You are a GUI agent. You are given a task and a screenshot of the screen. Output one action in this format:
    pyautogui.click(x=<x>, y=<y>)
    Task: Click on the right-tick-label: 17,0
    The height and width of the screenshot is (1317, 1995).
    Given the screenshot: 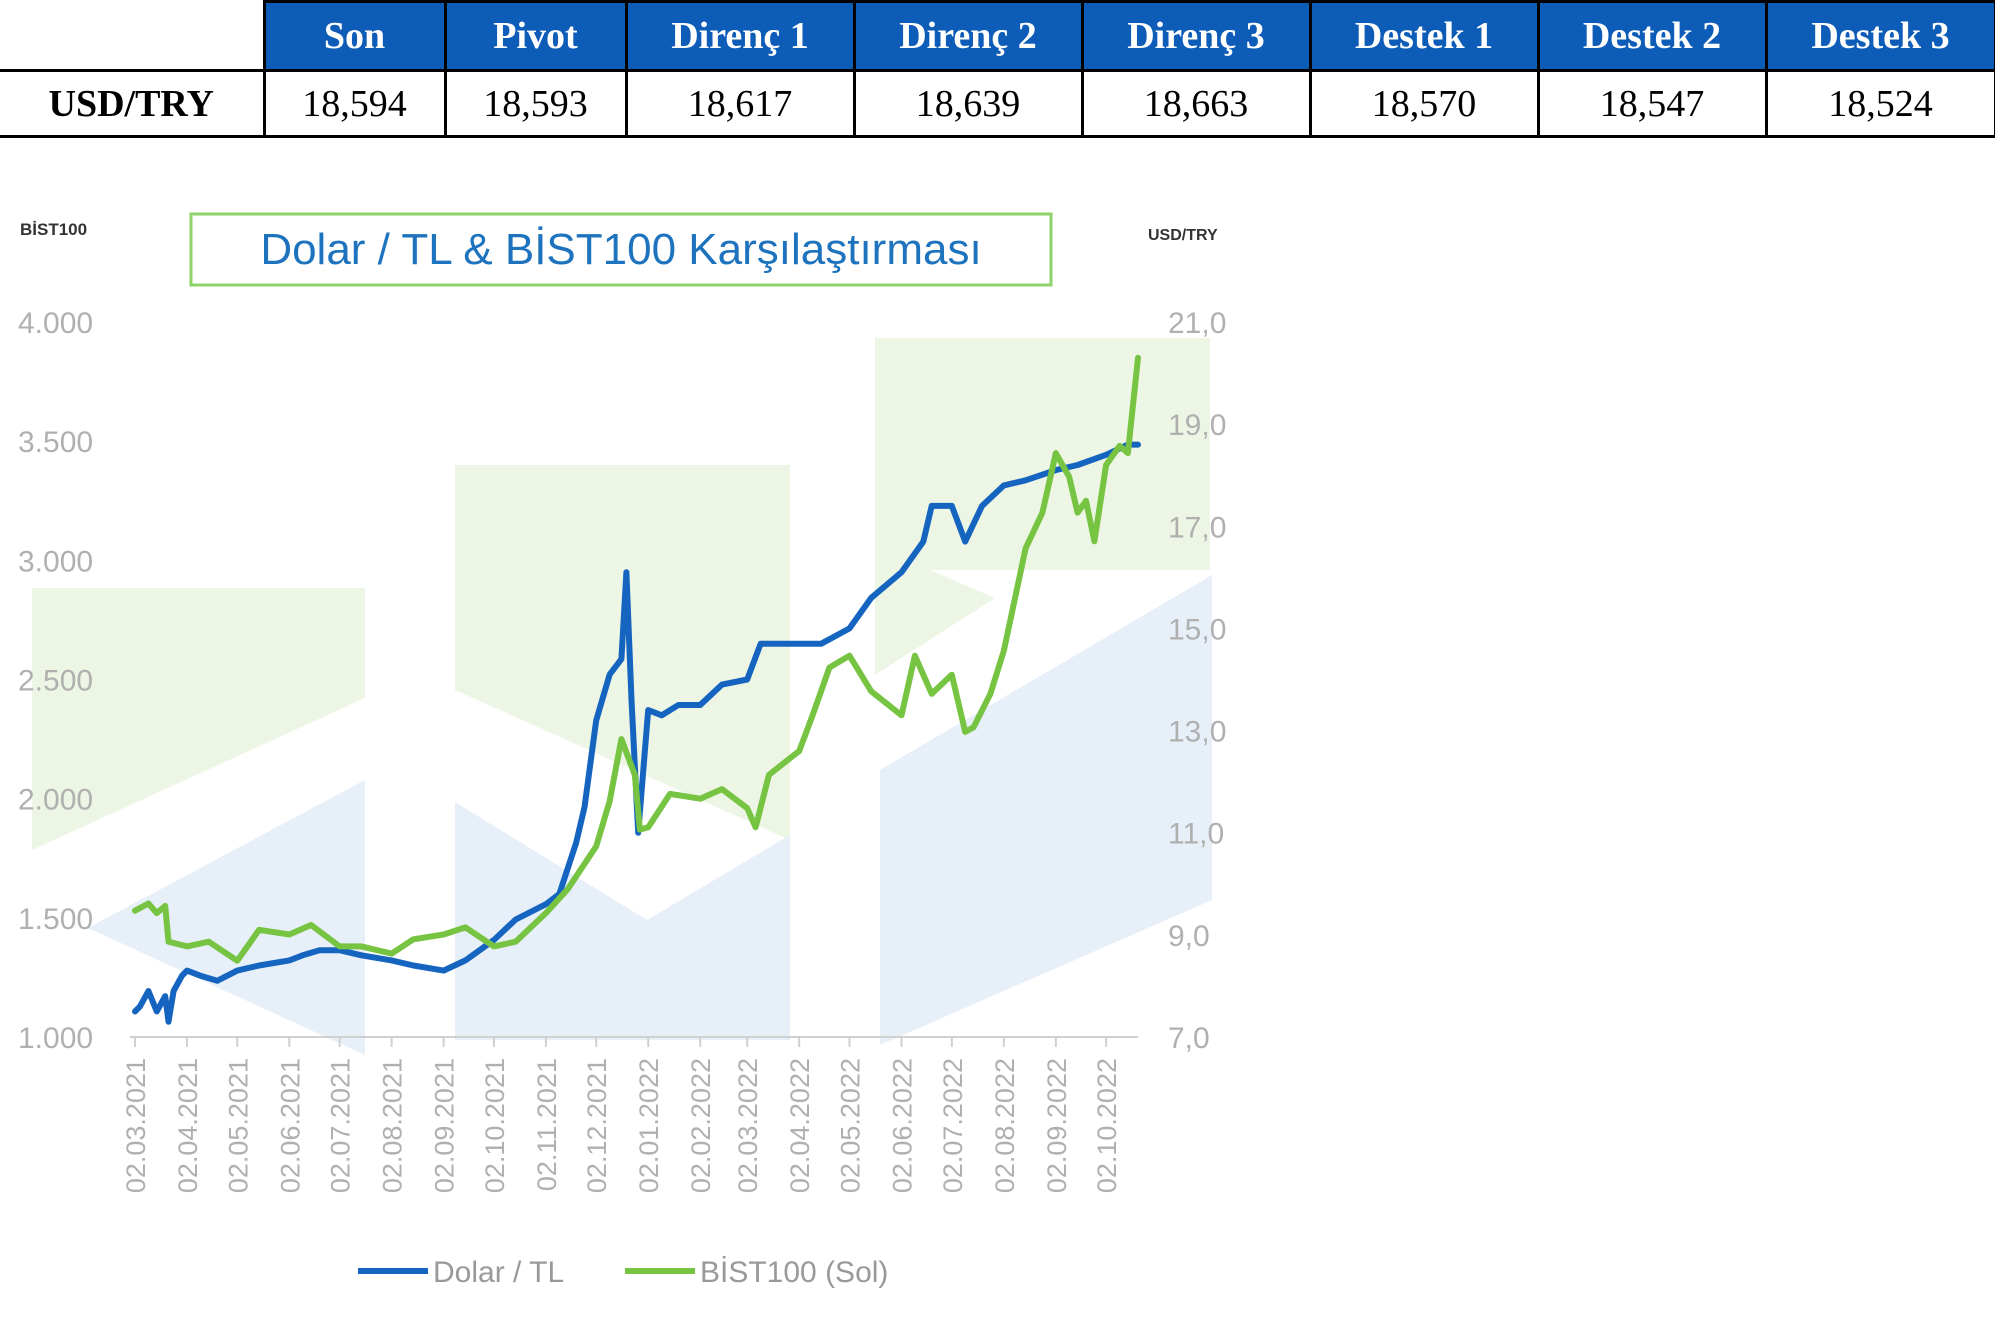 What is the action you would take?
    pyautogui.click(x=1197, y=527)
    